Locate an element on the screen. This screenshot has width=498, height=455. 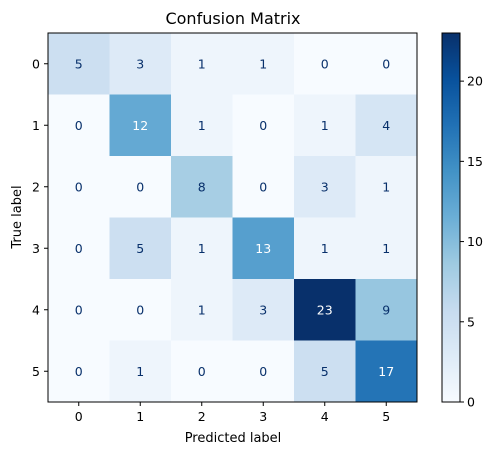
cell-value-label: 8 is located at coordinates (202, 186).